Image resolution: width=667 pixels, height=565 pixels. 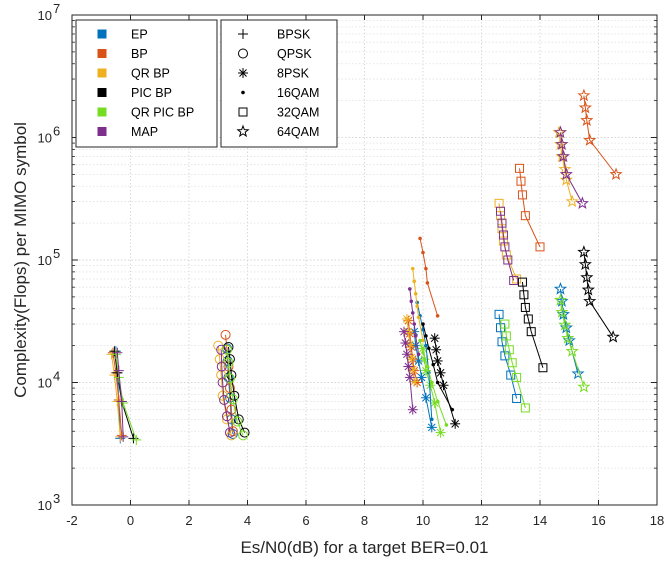 What do you see at coordinates (151, 93) in the screenshot?
I see `legend-label: PIC BP` at bounding box center [151, 93].